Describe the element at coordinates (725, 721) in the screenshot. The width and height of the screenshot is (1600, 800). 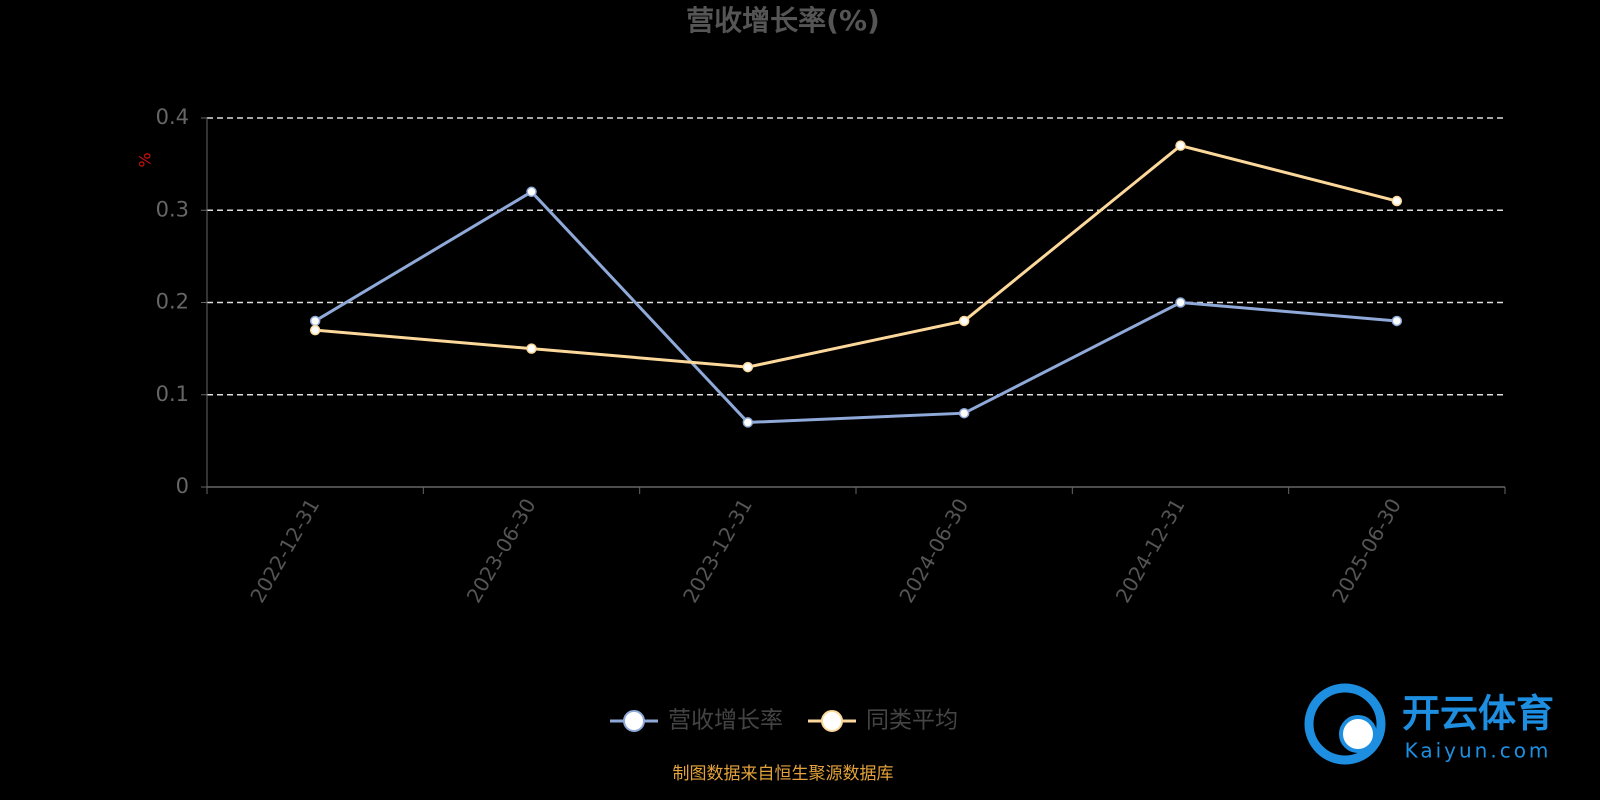
I see `legend-label: 营收增长率` at that location.